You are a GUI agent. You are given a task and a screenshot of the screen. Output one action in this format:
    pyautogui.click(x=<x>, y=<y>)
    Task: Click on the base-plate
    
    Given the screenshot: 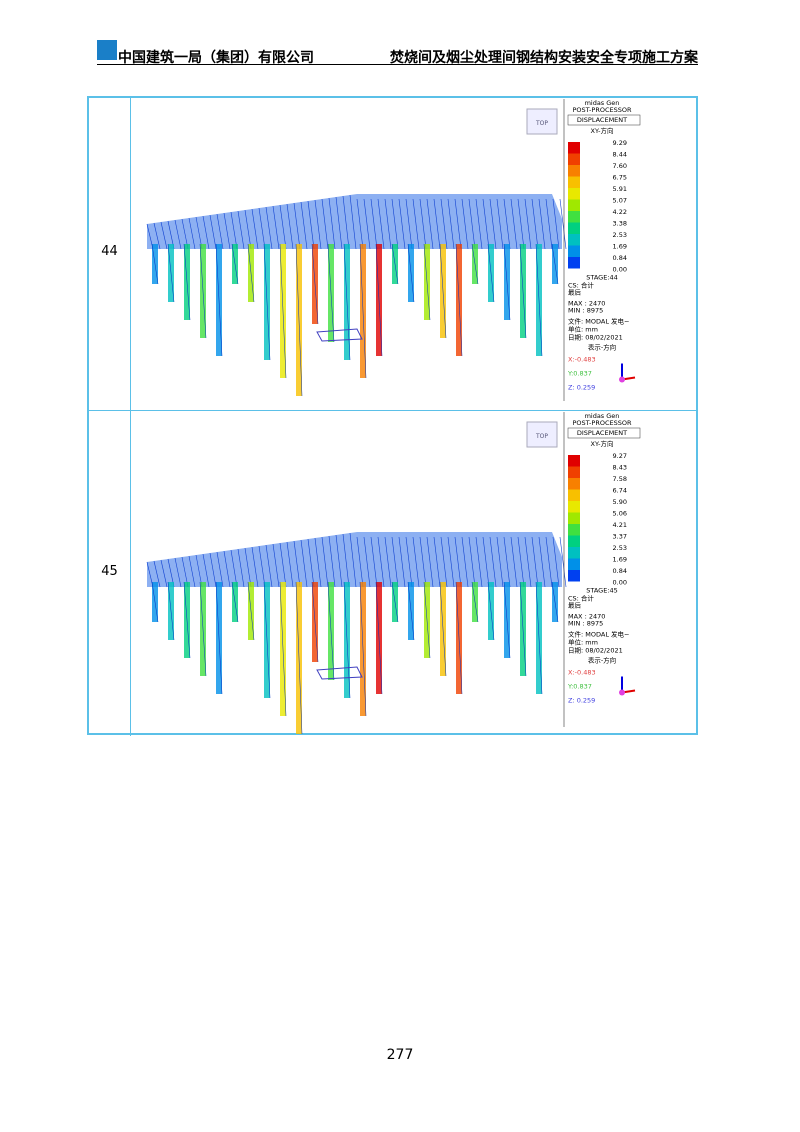 What is the action you would take?
    pyautogui.click(x=339, y=673)
    